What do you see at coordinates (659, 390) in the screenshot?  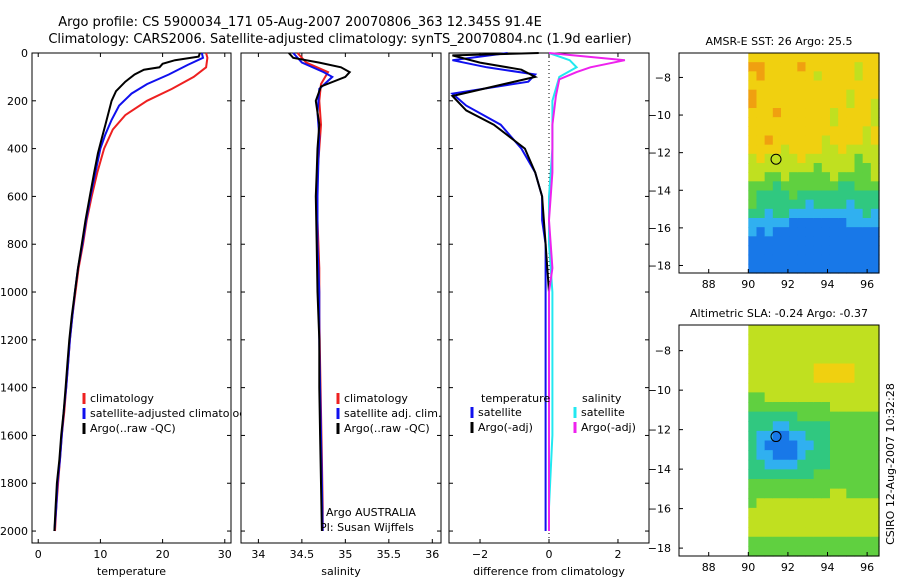 I see `y-tick-label: −10` at bounding box center [659, 390].